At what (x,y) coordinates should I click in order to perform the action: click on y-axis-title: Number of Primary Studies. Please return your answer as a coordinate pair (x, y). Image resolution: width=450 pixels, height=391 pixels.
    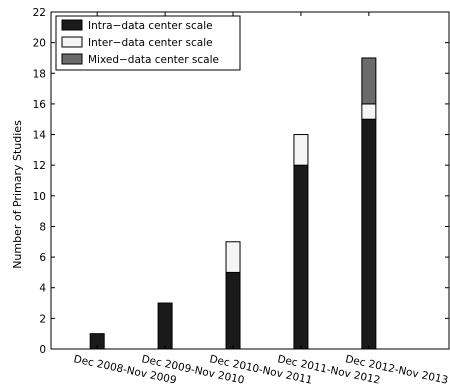
    Looking at the image, I should click on (17, 194).